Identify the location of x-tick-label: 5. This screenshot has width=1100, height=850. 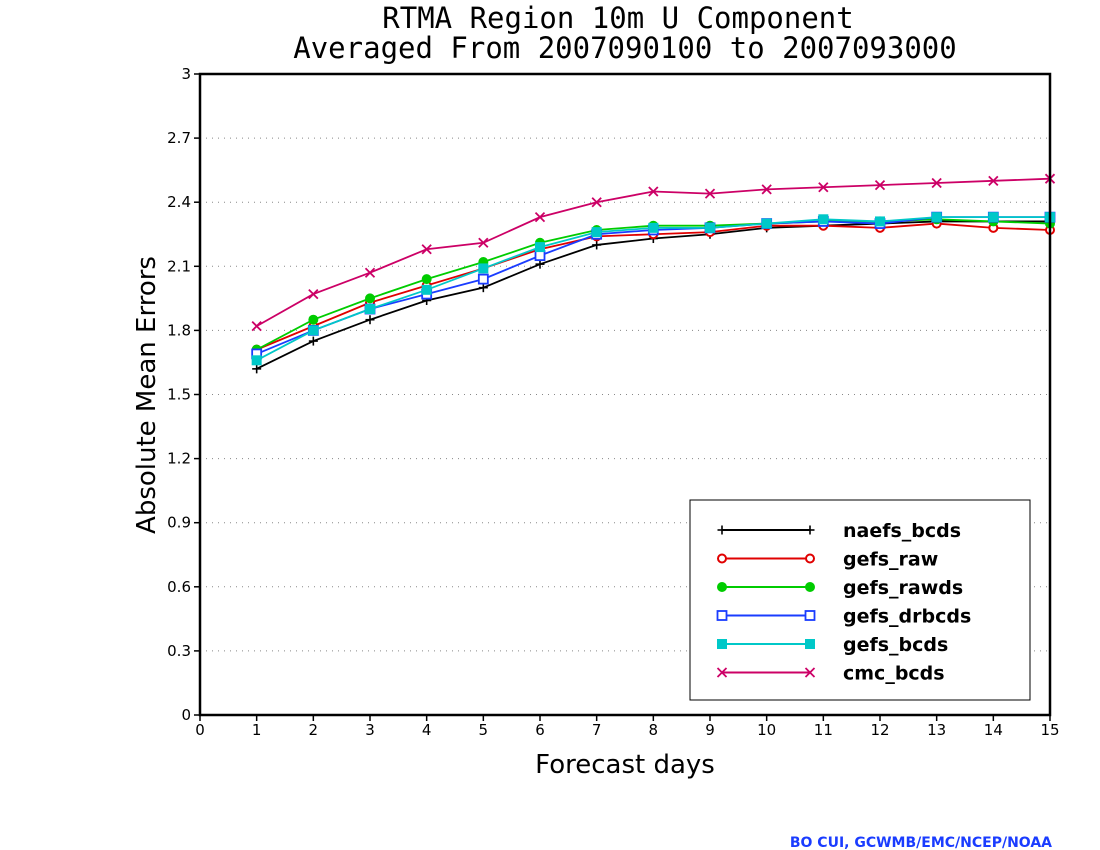
(484, 730).